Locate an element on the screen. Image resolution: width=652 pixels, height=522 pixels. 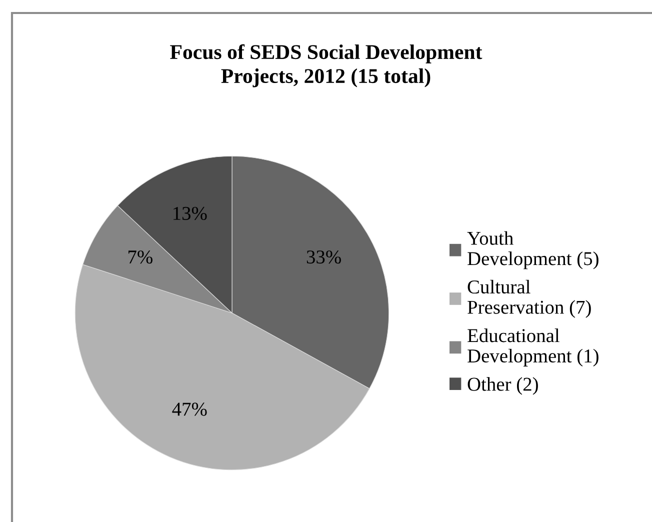
chart-title: Focus of SEDS Social Development Projects, 2012 (15 total) is located at coordinates (326, 66).